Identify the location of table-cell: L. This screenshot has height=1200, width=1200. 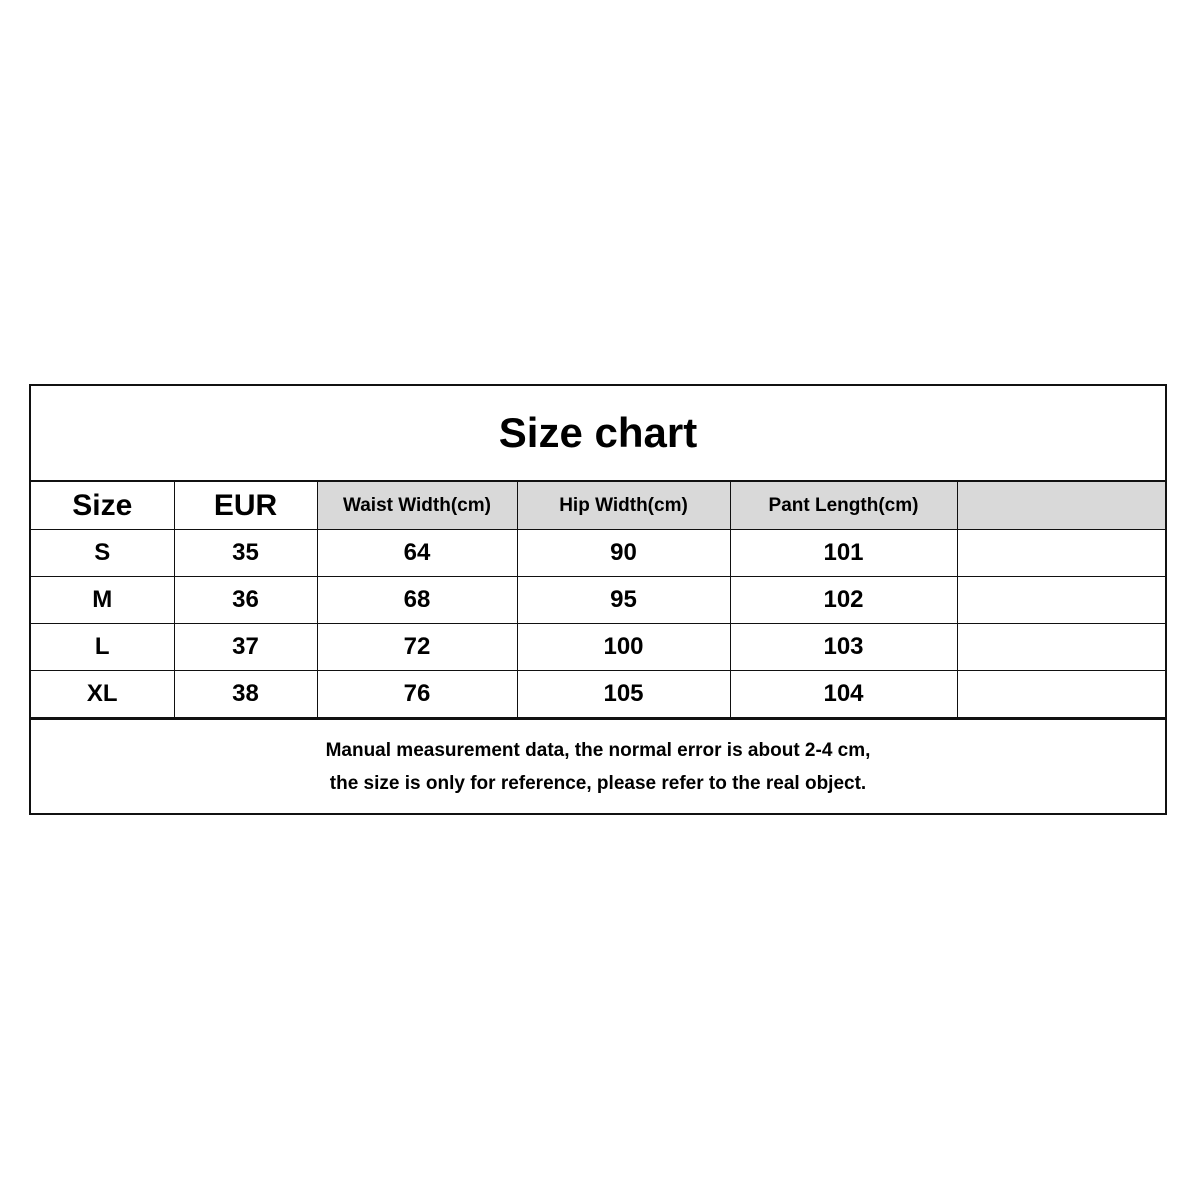
(103, 647).